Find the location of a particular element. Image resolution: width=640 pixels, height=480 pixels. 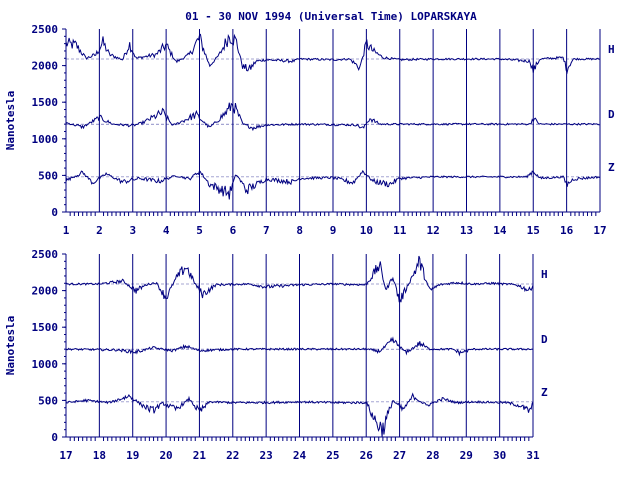

x-tick-label: 12 is located at coordinates (433, 230).